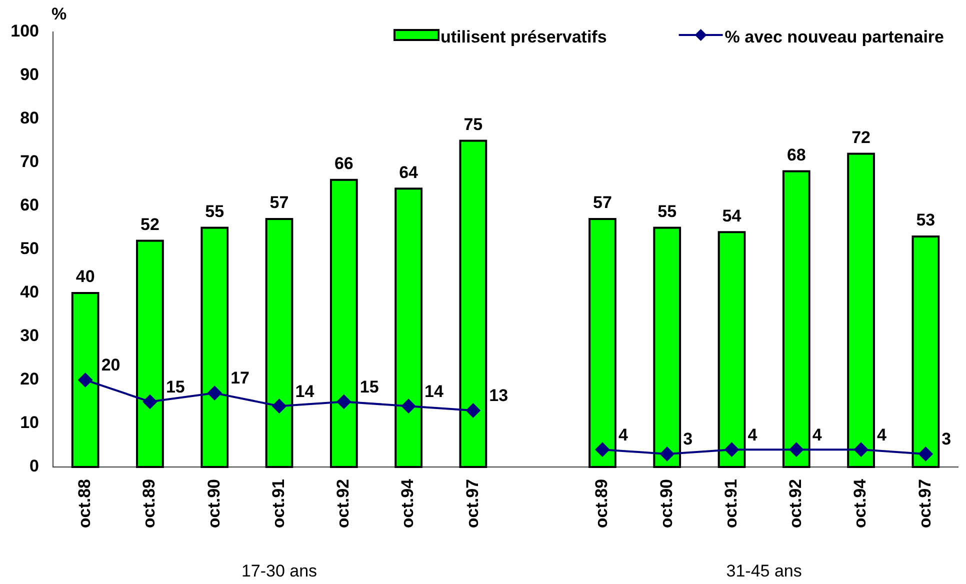  Describe the element at coordinates (34, 466) in the screenshot. I see `y-tick-label: 0` at that location.